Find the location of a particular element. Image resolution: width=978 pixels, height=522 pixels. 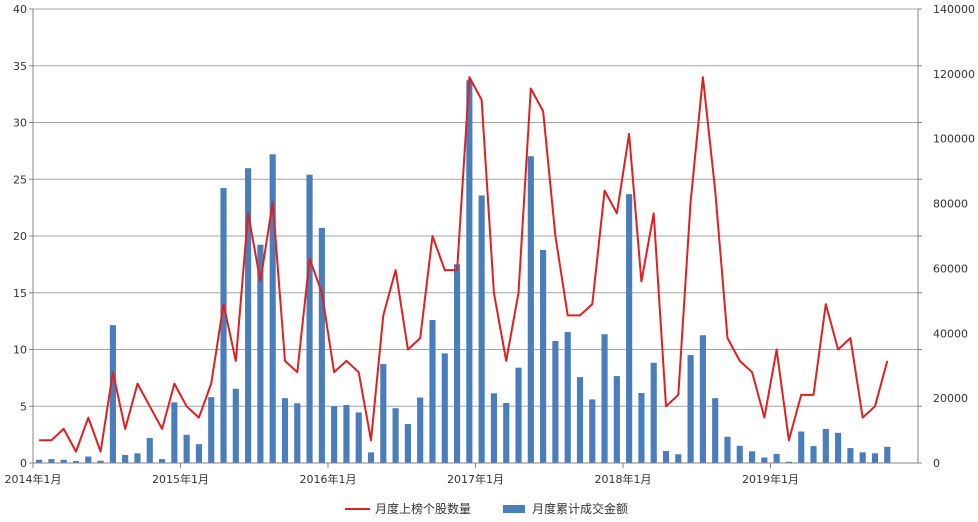

right-tick-label: 20000 is located at coordinates (950, 398).